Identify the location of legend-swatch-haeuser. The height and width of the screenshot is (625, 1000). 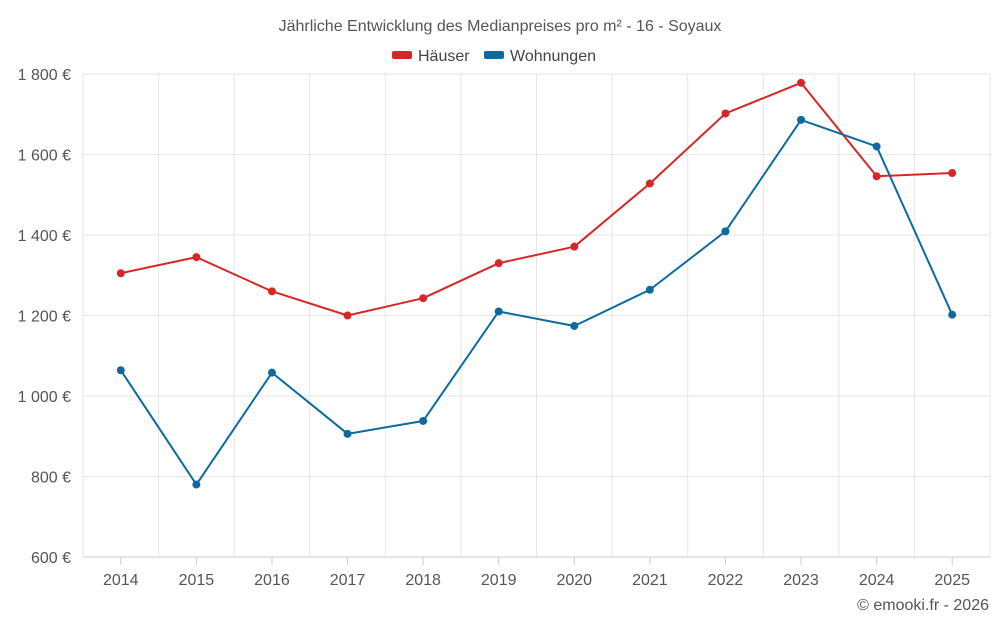
(402, 55).